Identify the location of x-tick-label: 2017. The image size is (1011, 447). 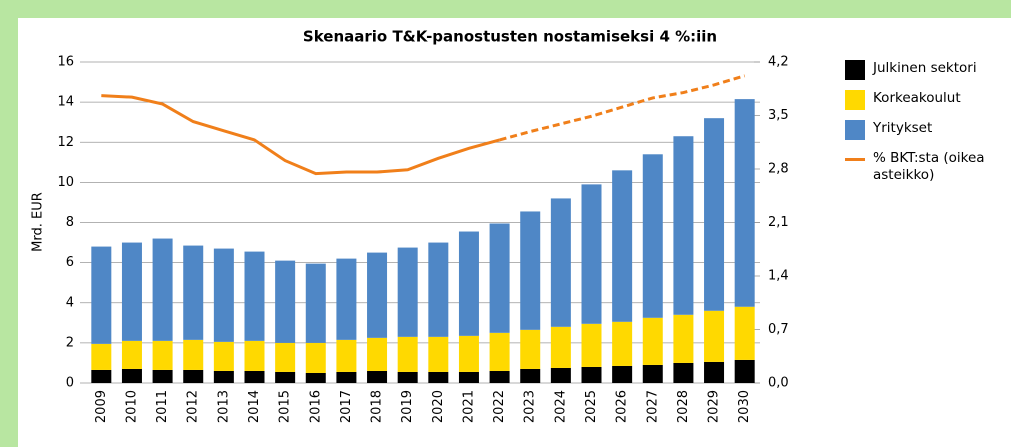
(346, 406).